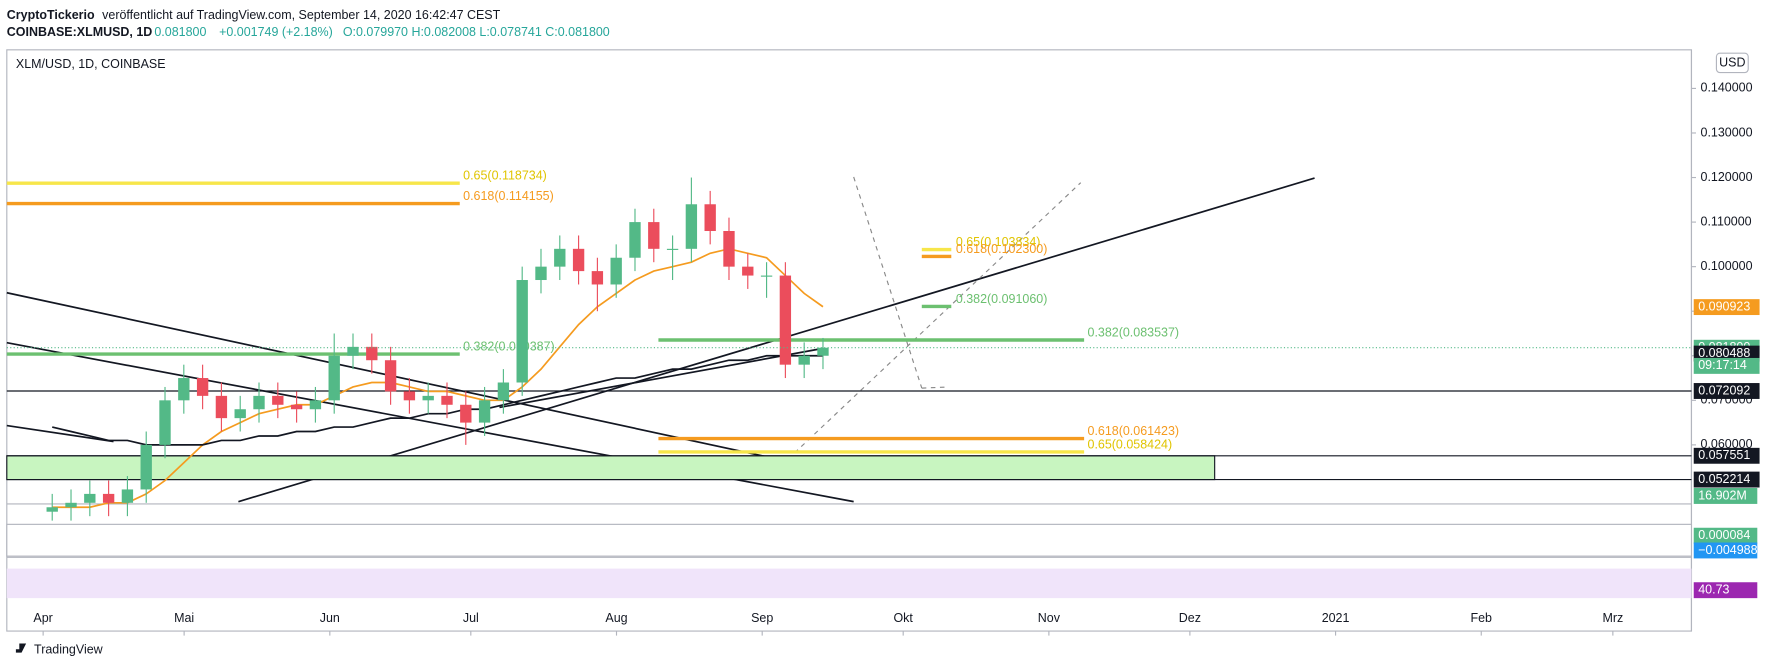 Image resolution: width=1780 pixels, height=665 pixels. What do you see at coordinates (1724, 535) in the screenshot?
I see `macd-tag: 0.000084` at bounding box center [1724, 535].